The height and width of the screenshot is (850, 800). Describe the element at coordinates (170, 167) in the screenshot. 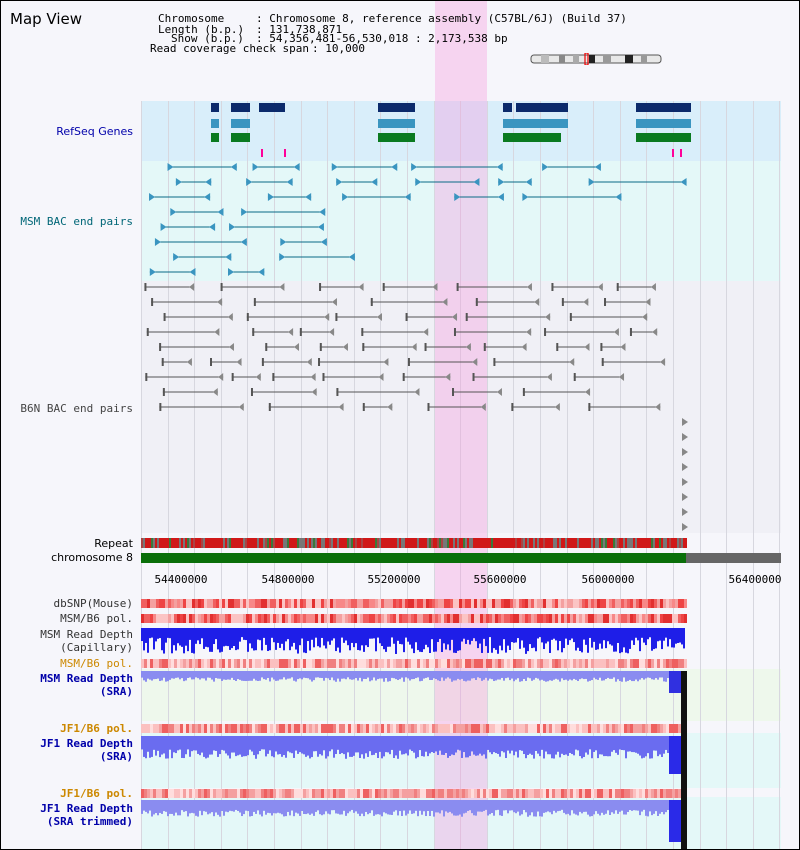

I see `msm-bac-end` at that location.